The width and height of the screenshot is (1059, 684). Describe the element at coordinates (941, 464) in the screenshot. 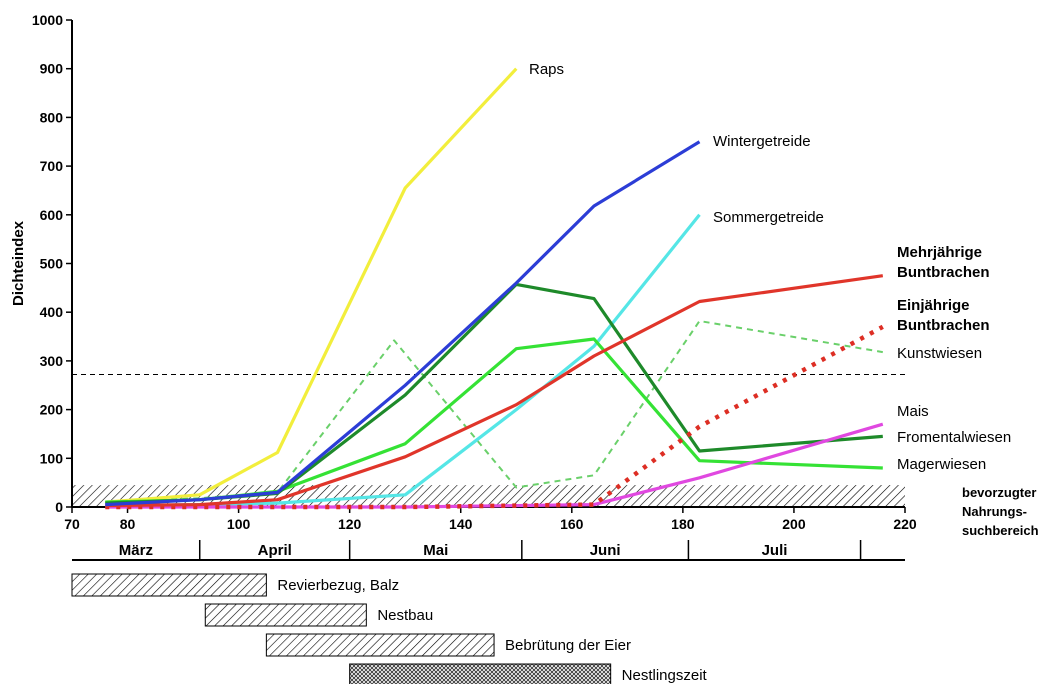

I see `series-label-magerwiesen: Magerwiesen` at that location.